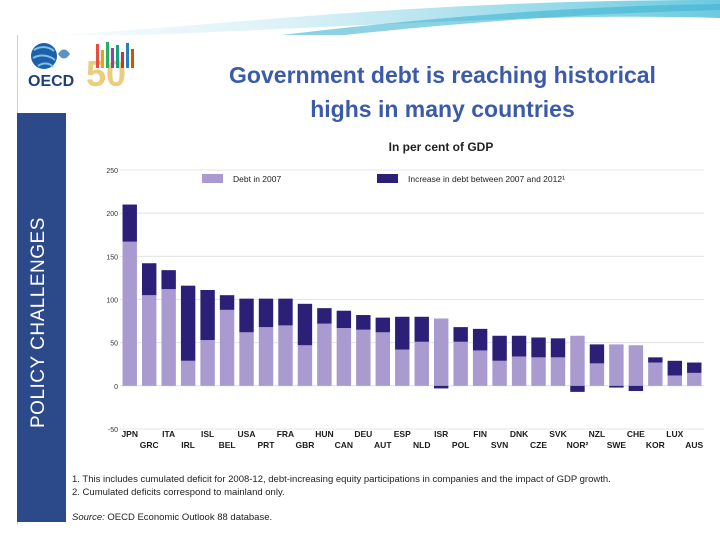  I want to click on x-tick-label: NLD, so click(421, 444).